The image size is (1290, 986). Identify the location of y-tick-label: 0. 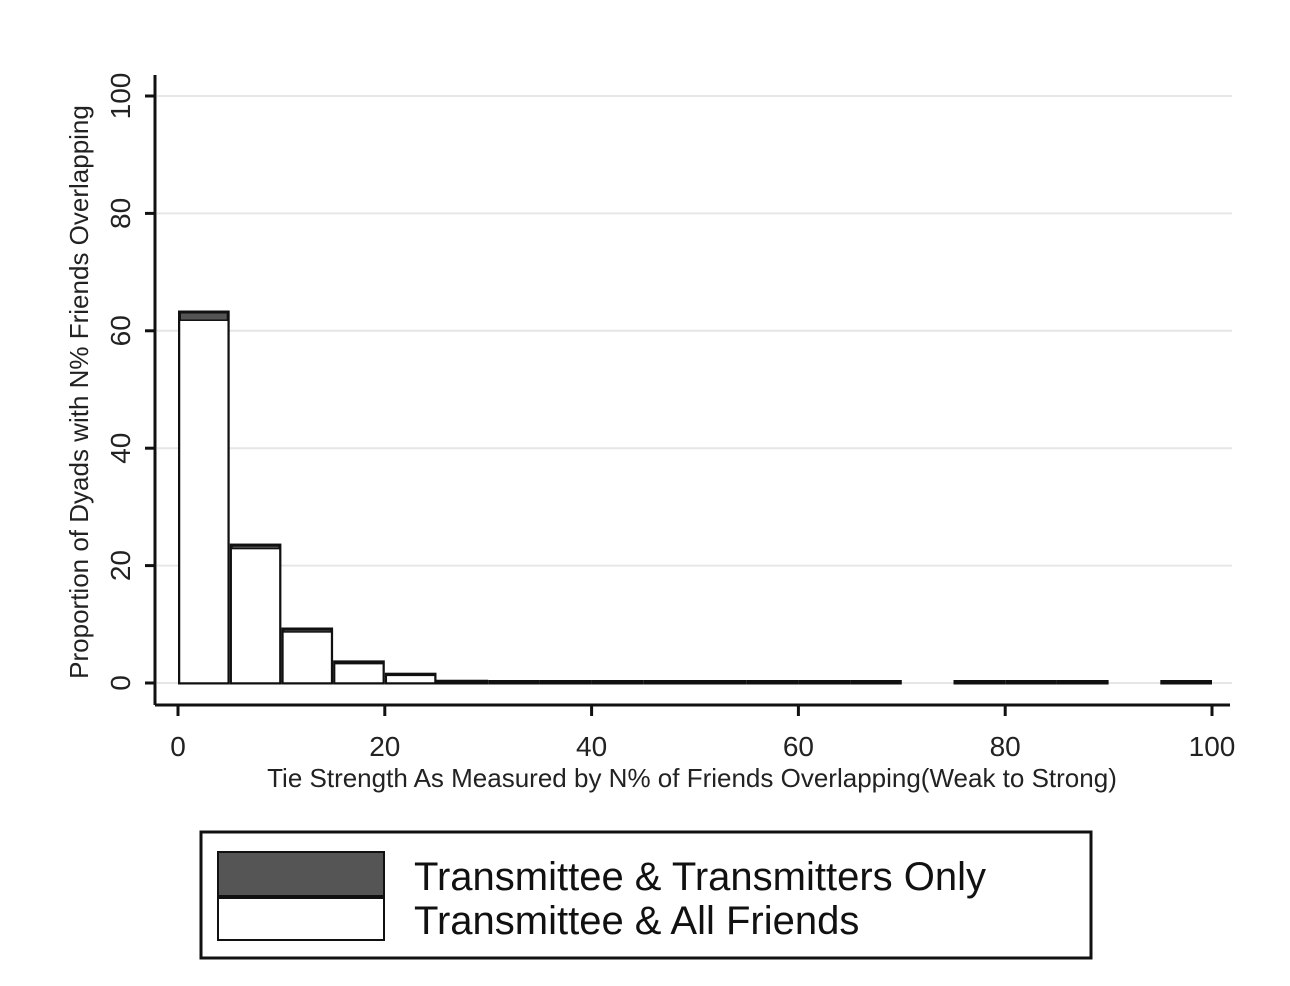
(120, 683).